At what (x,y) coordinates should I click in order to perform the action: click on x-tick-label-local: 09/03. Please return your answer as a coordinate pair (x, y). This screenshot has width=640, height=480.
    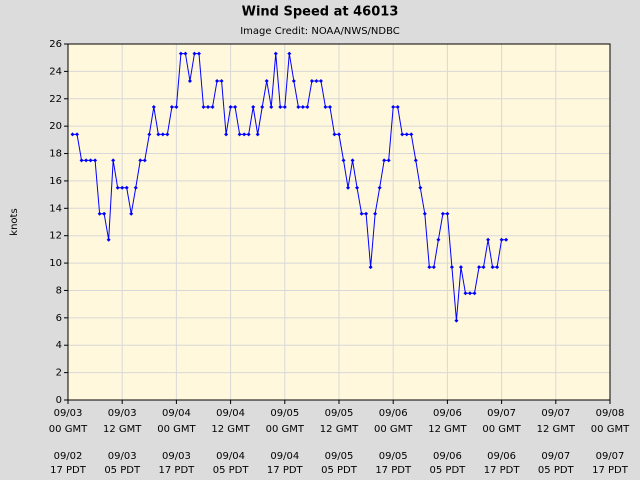
    Looking at the image, I should click on (122, 456).